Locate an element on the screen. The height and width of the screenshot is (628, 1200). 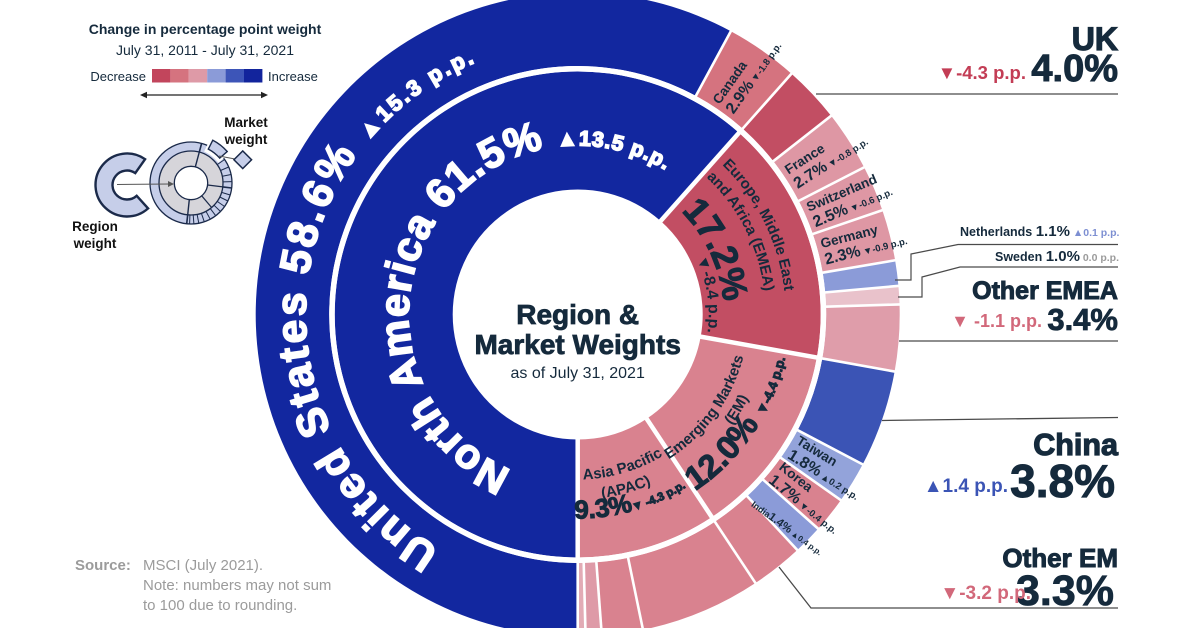
svg-text: Region & is located at coordinates (577, 314).